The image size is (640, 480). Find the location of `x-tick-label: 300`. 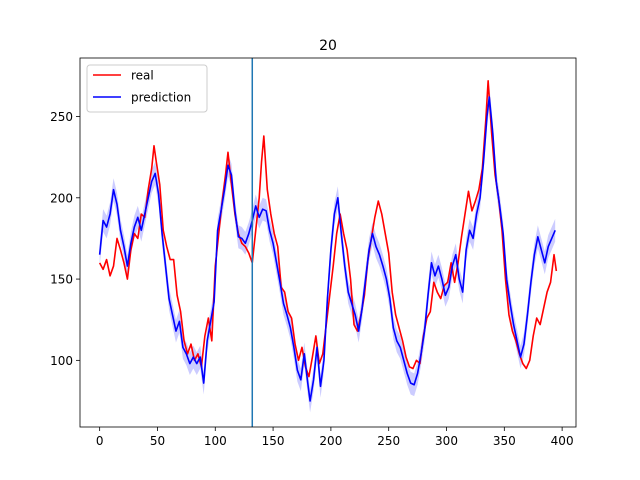

x-tick-label: 300 is located at coordinates (446, 441).